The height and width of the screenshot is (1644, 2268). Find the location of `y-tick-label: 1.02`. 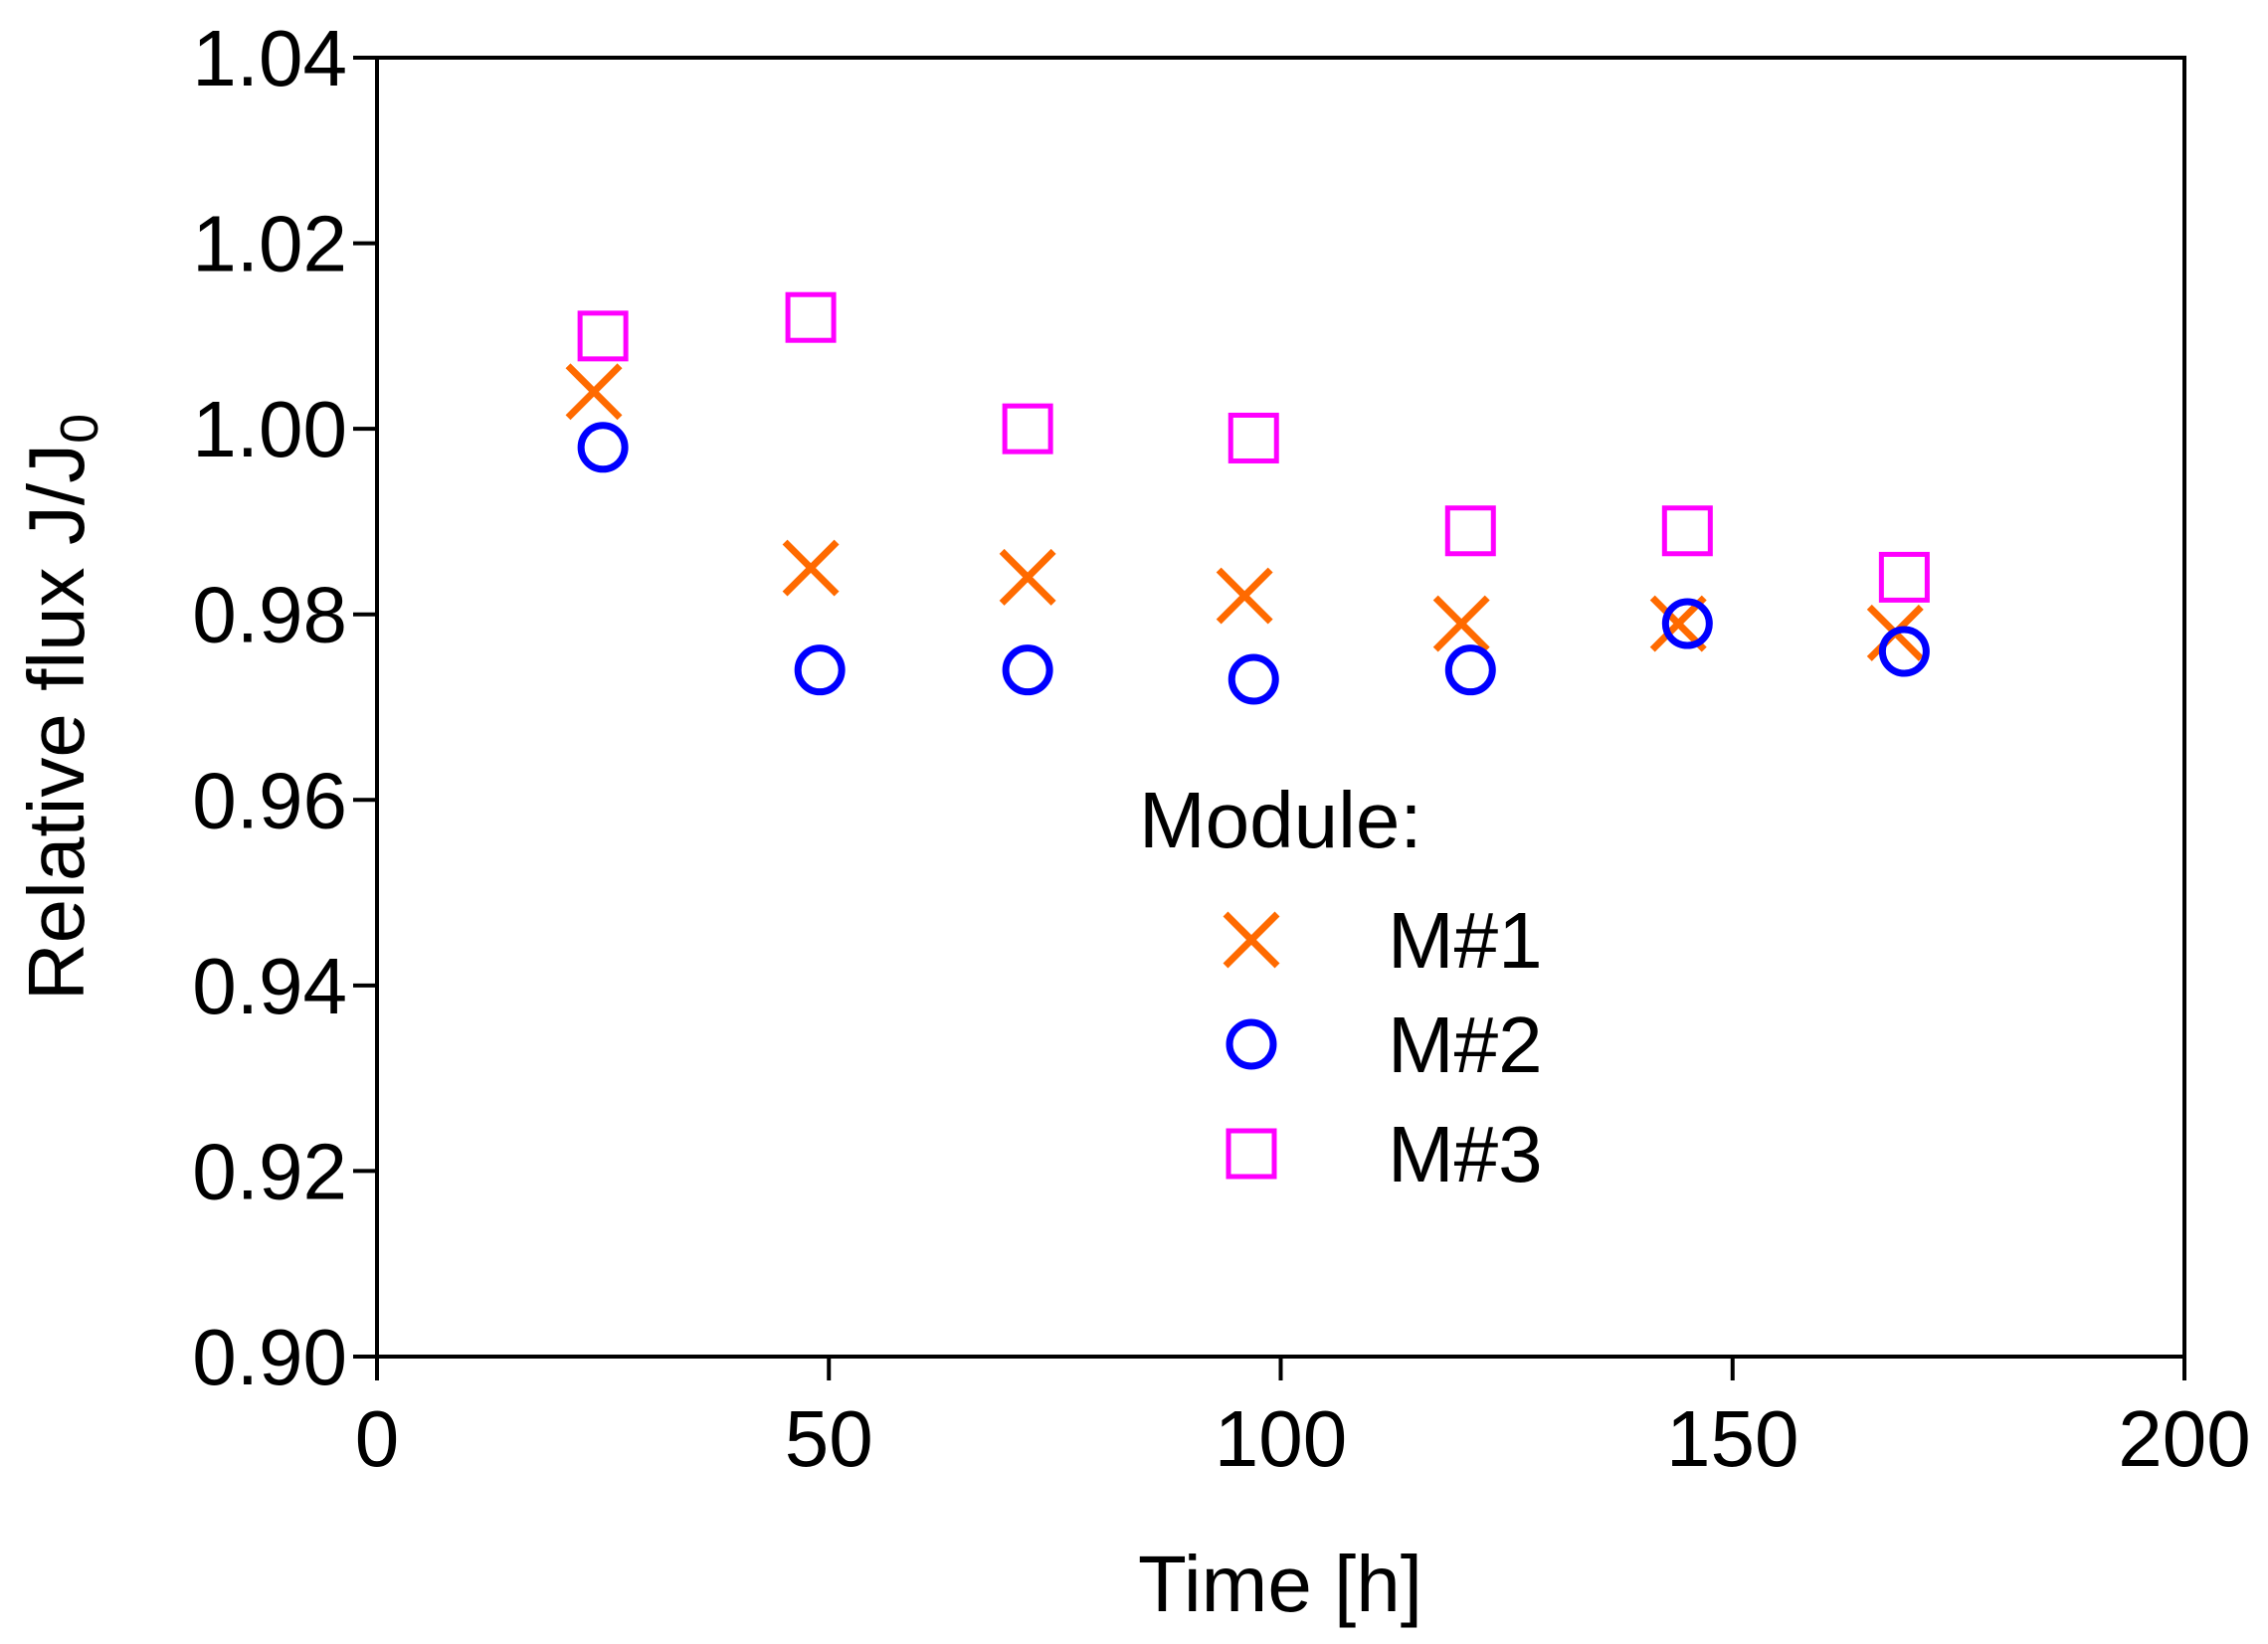

y-tick-label: 1.02 is located at coordinates (269, 244).